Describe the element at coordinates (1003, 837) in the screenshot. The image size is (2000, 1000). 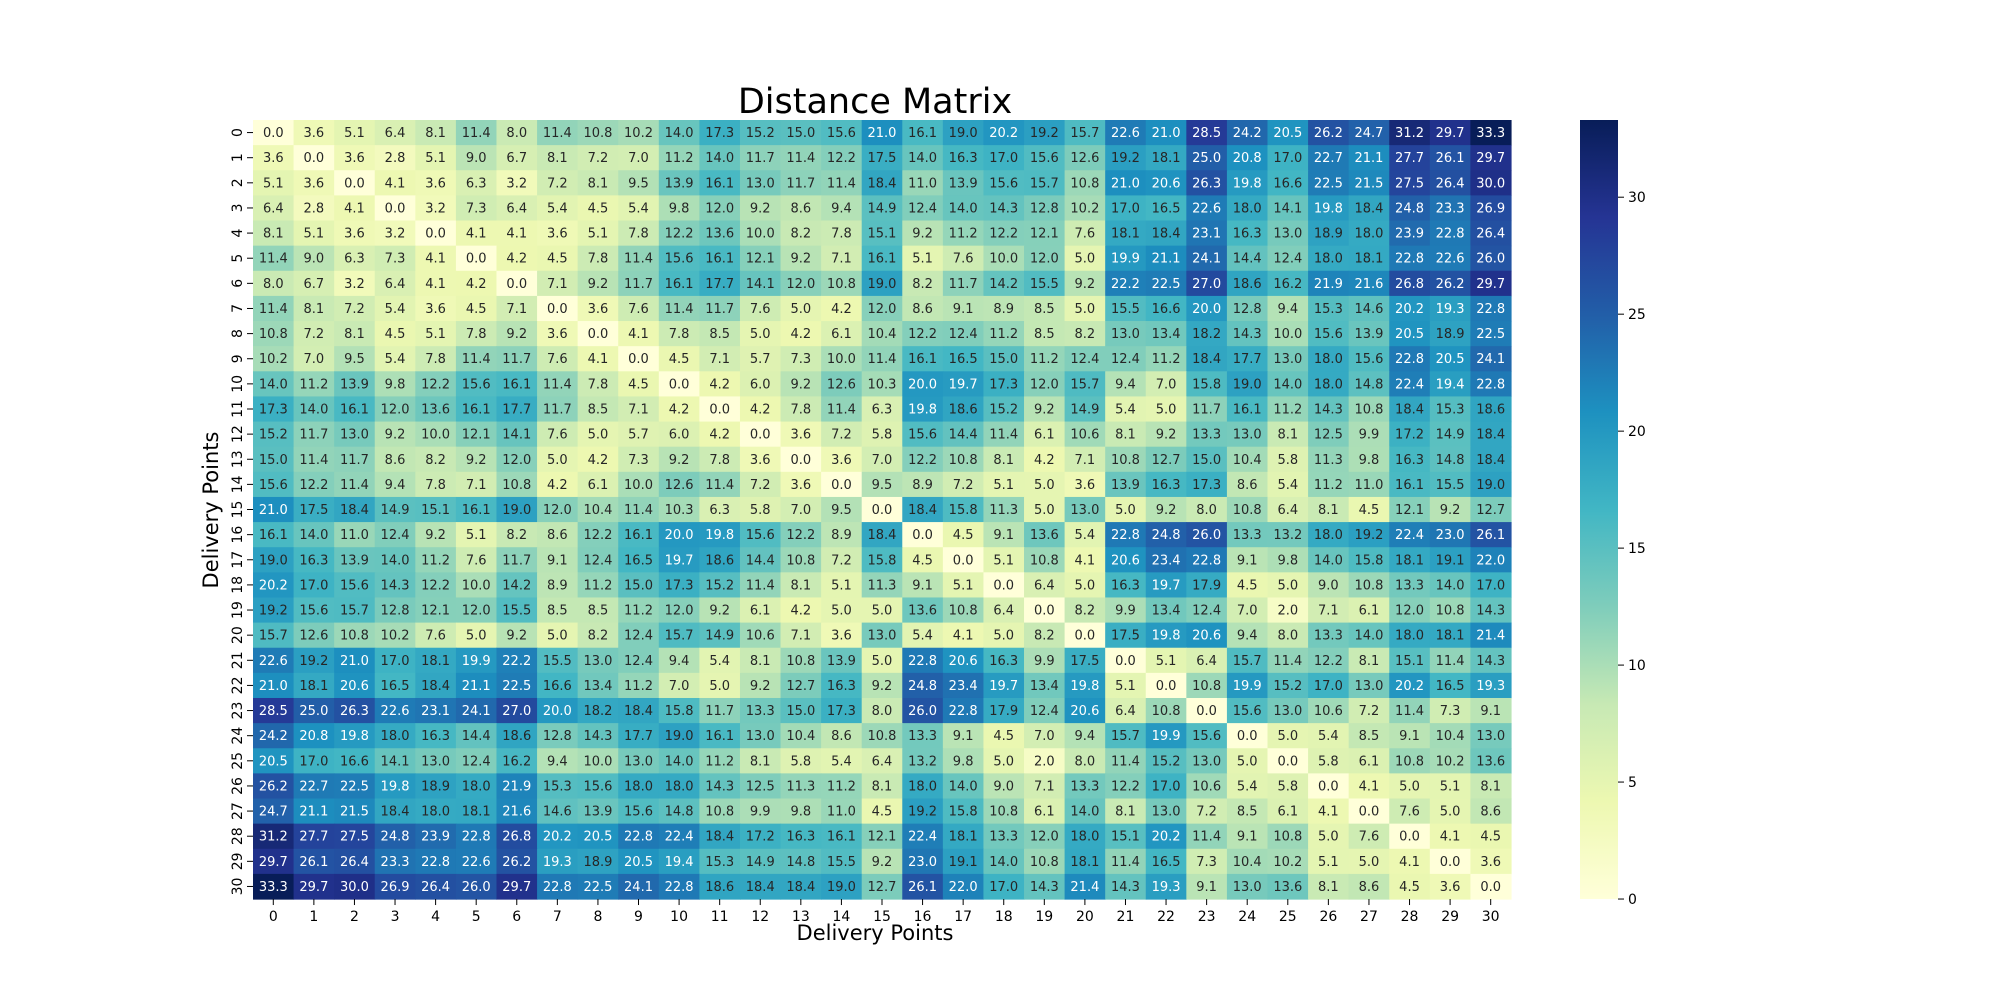
I see `cell-value-label: 13.3` at that location.